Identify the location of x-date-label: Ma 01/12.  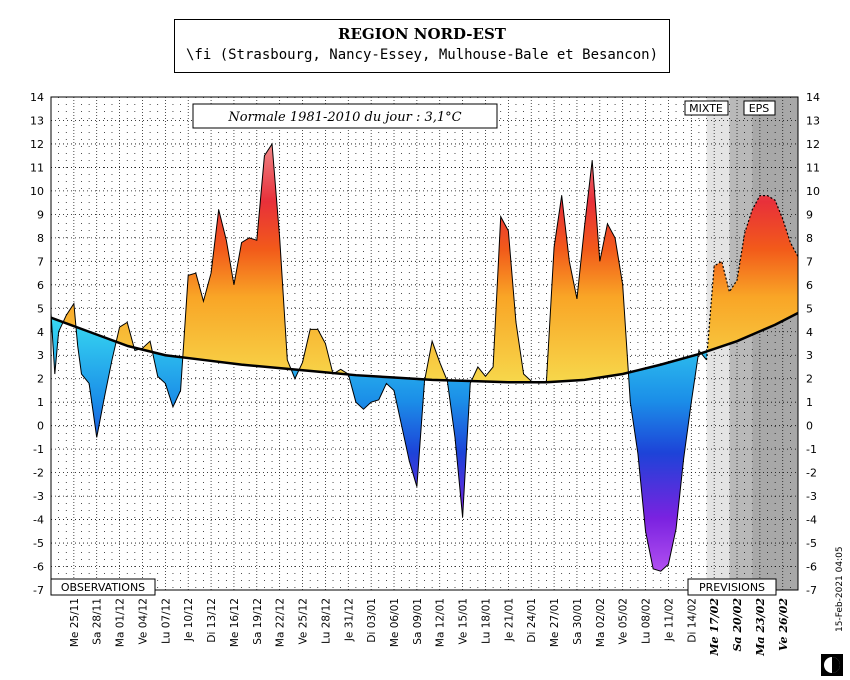
(121, 622).